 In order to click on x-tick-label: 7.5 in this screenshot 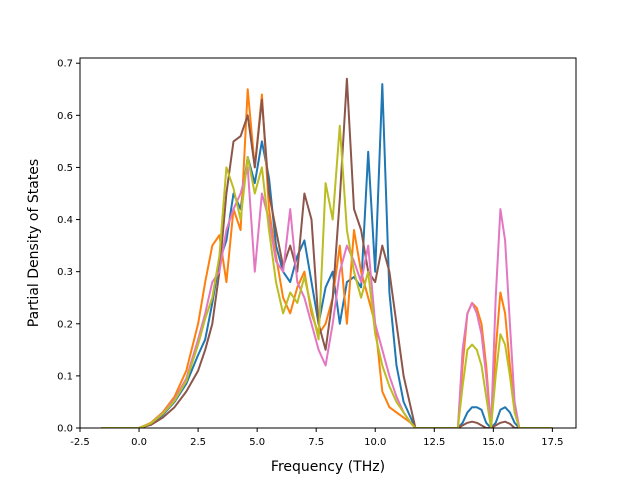, I will do `click(316, 442)`.